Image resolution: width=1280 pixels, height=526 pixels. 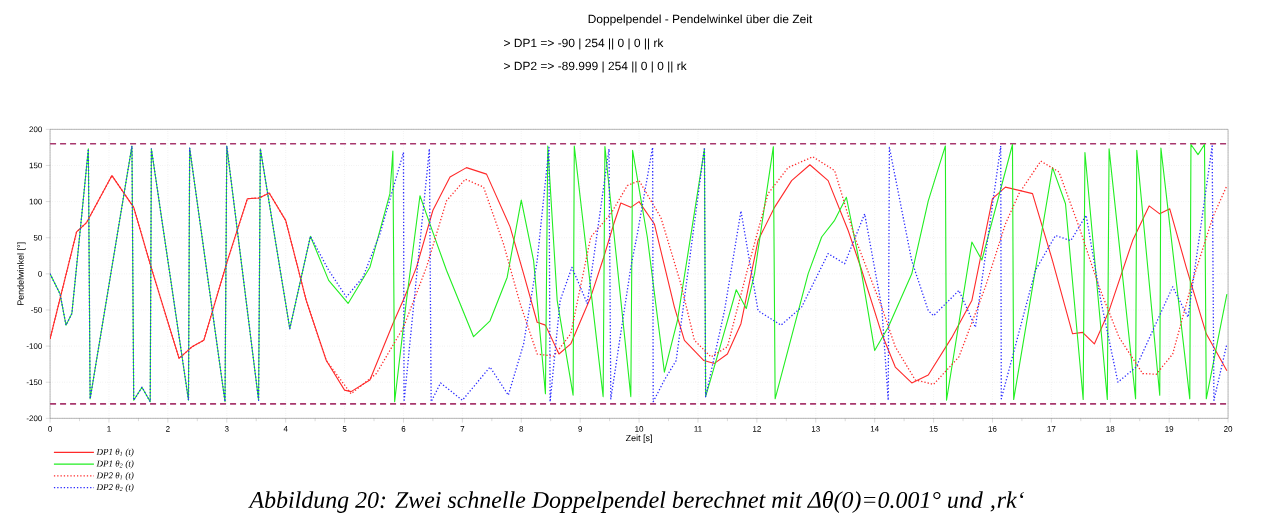 What do you see at coordinates (115, 476) in the screenshot?
I see `legend-label: DP2 θ$_{1}$ (t)` at bounding box center [115, 476].